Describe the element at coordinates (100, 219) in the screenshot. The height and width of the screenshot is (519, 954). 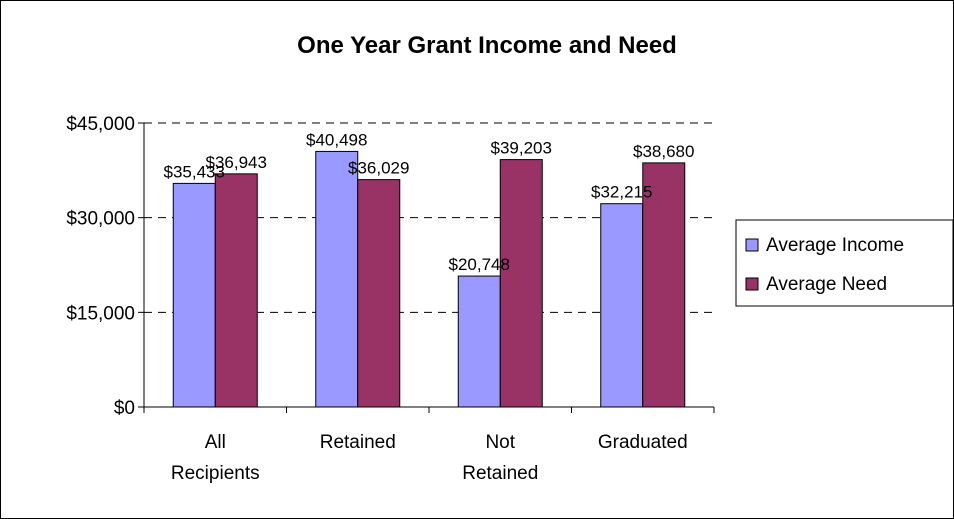
I see `y-tick-label: $30,000` at that location.